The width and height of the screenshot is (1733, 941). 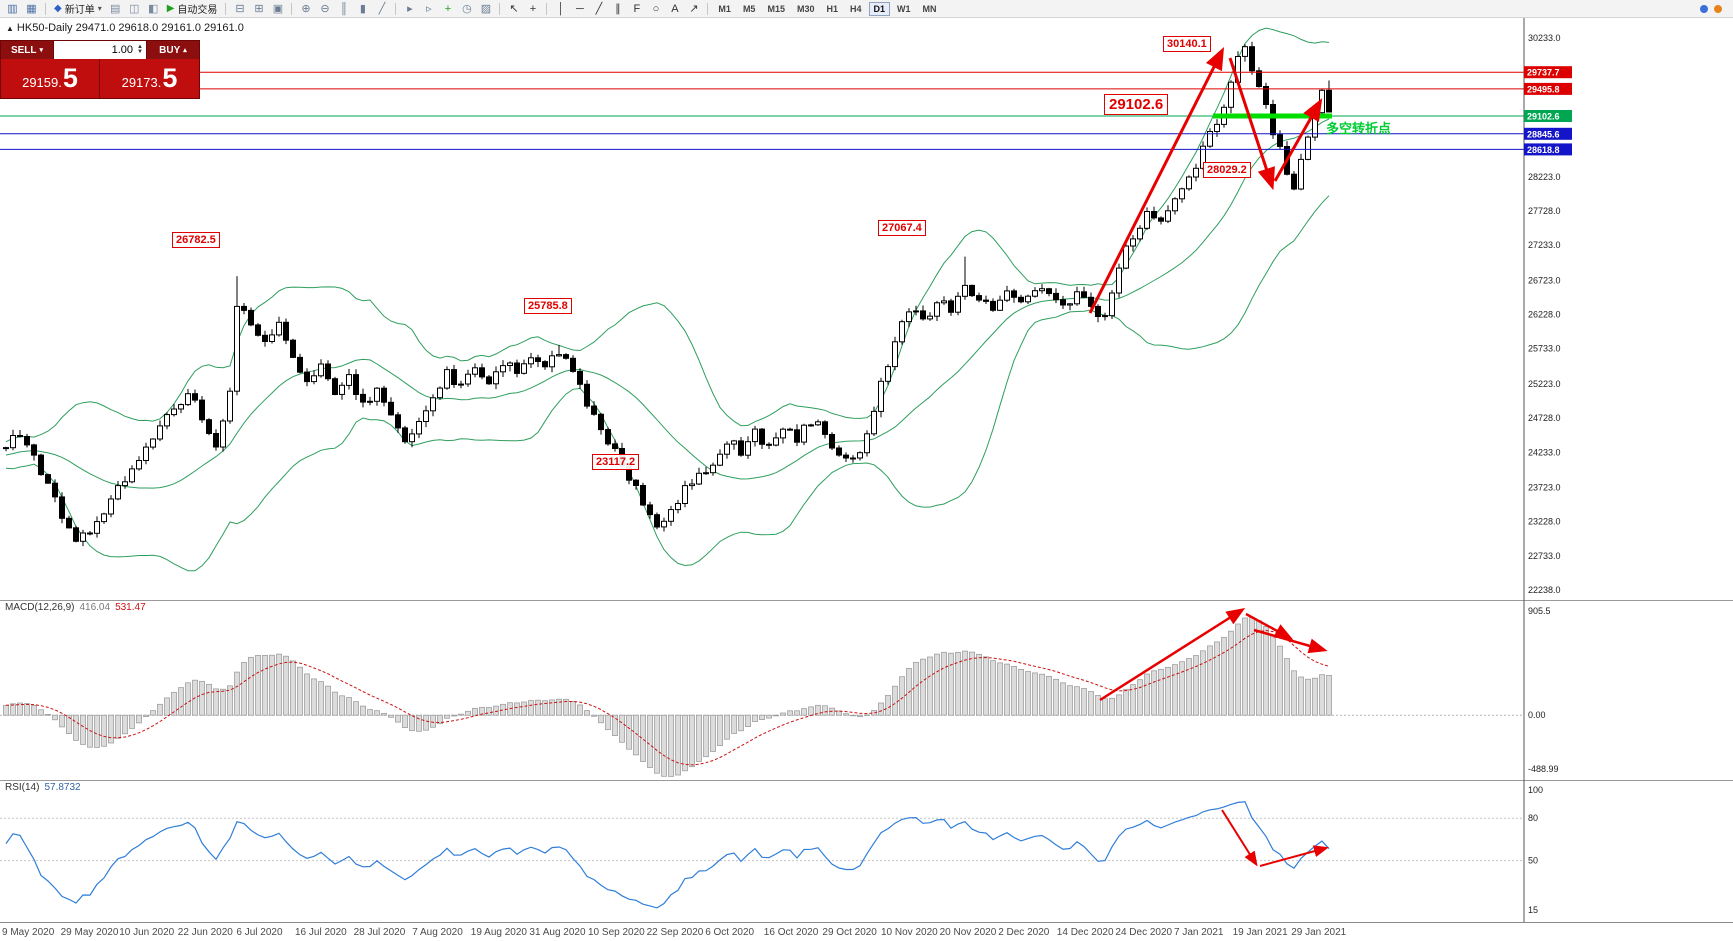 What do you see at coordinates (50, 78) in the screenshot?
I see `sell-price-button: 29159. 5` at bounding box center [50, 78].